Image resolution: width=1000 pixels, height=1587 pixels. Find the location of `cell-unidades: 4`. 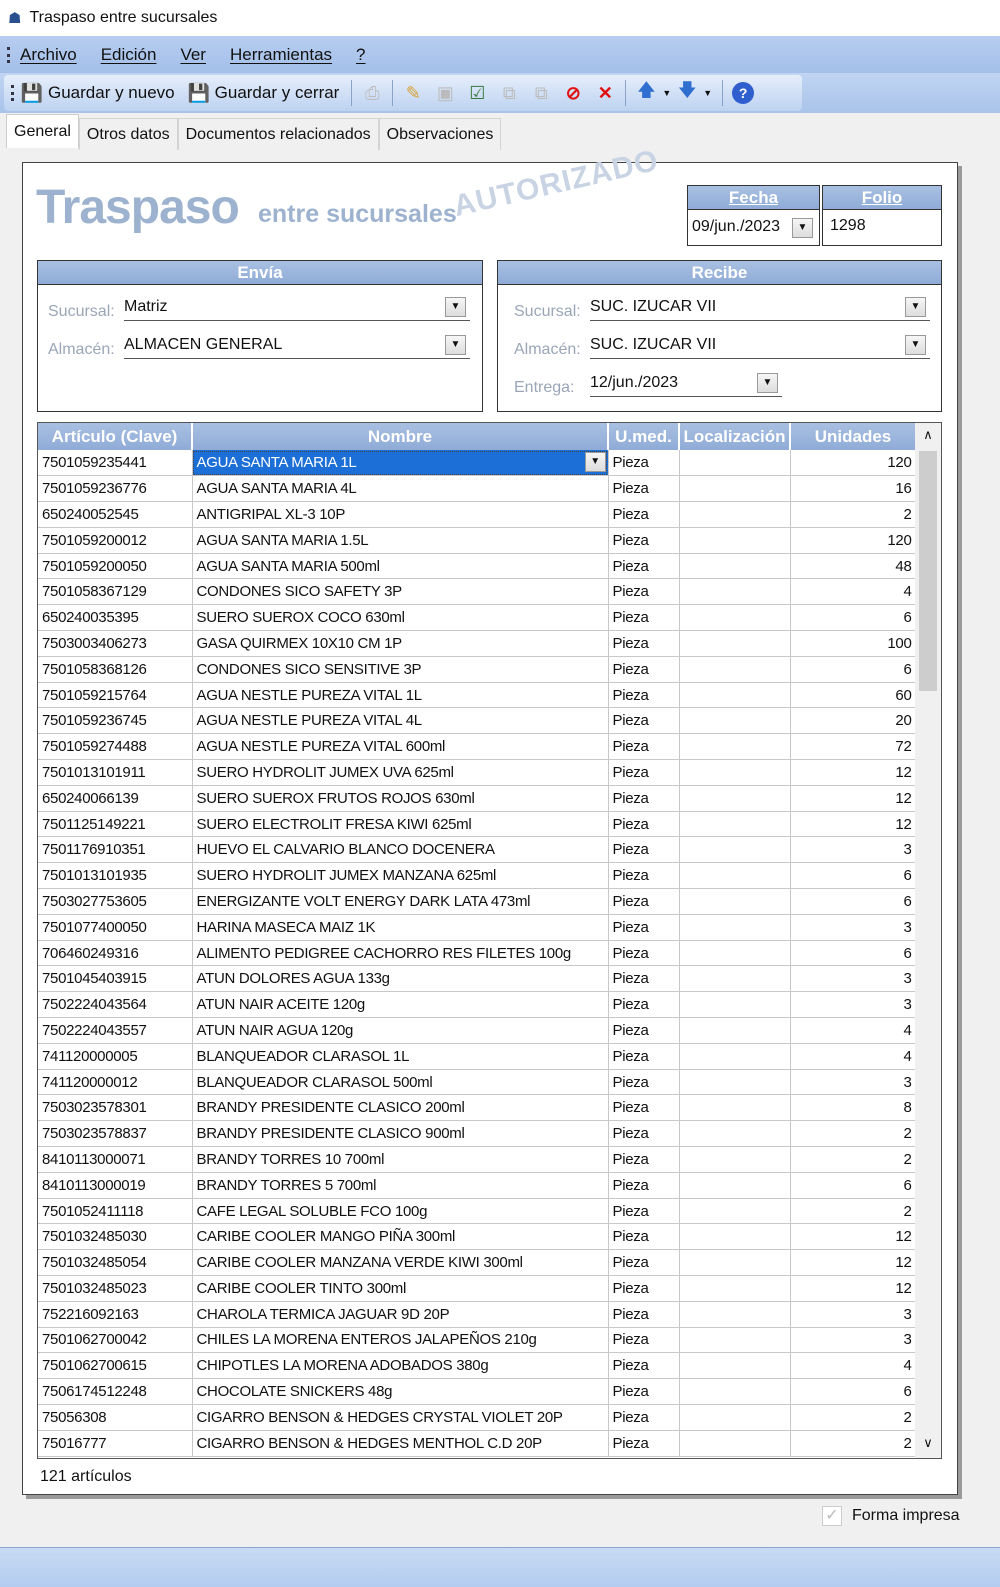

cell-unidades: 4 is located at coordinates (853, 1030).